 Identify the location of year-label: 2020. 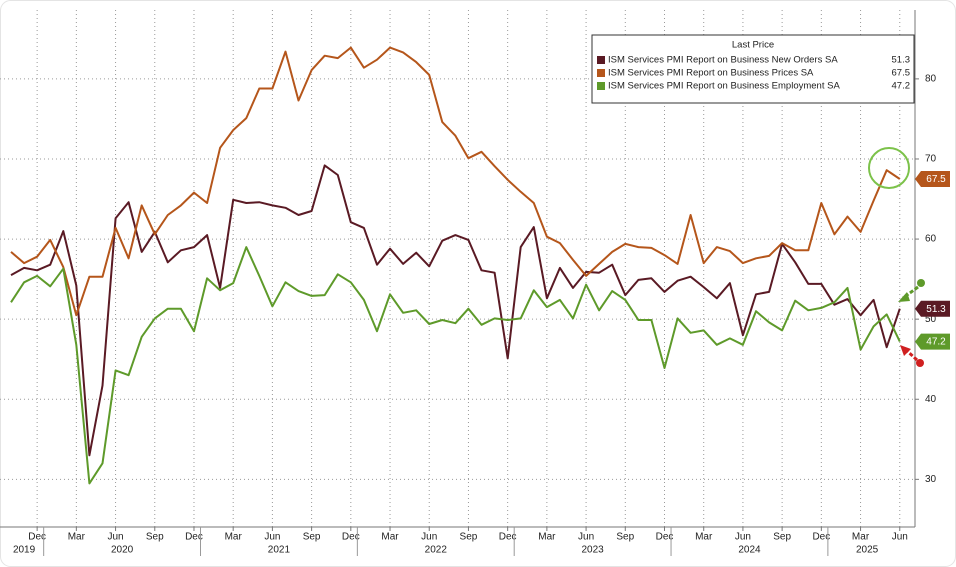
(122, 550).